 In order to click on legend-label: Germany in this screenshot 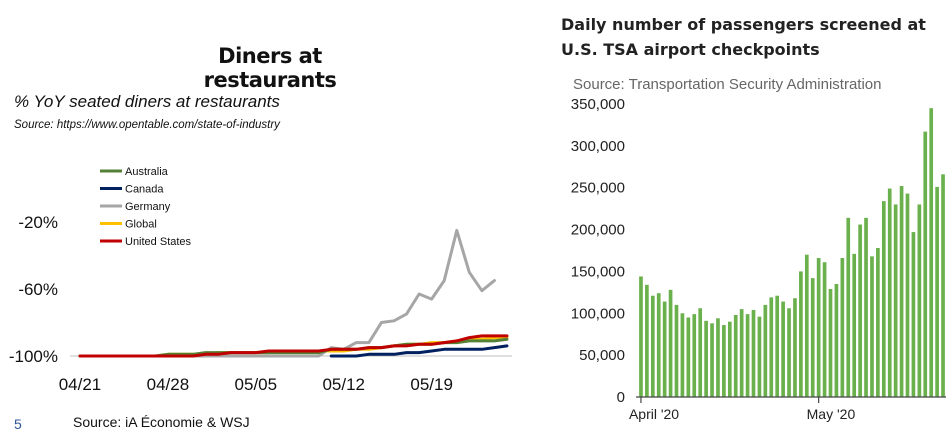, I will do `click(148, 207)`.